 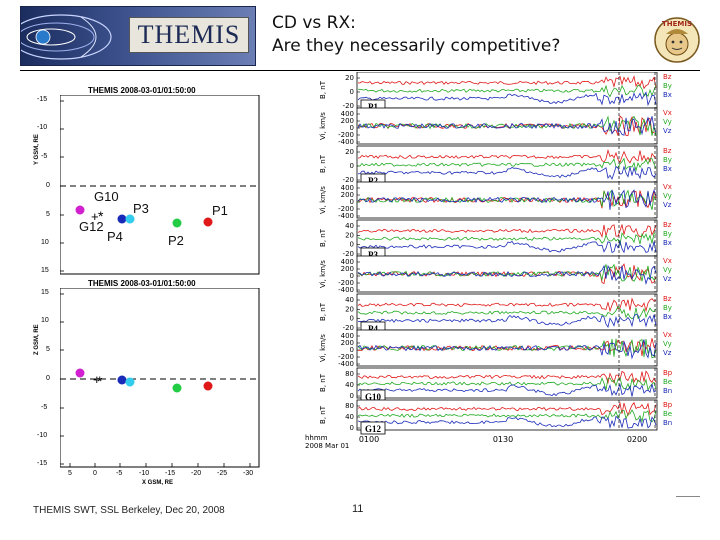 What do you see at coordinates (142, 90) in the screenshot?
I see `top-plot-title: THEMIS 2008-03-01/01:50:00` at bounding box center [142, 90].